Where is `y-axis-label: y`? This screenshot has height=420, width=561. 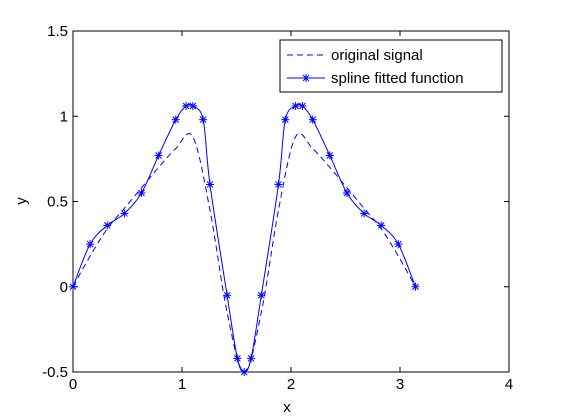
y-axis-label: y is located at coordinates (21, 201).